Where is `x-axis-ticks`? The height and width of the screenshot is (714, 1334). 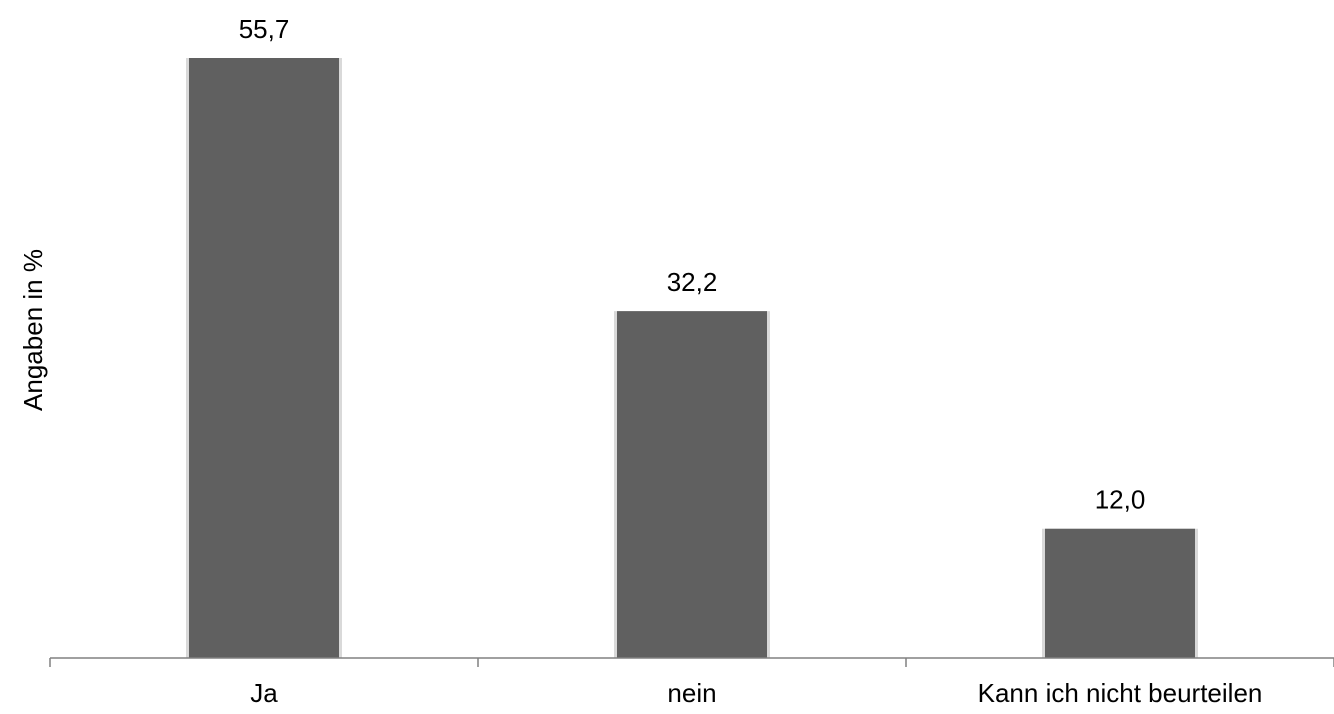 x-axis-ticks is located at coordinates (691, 662).